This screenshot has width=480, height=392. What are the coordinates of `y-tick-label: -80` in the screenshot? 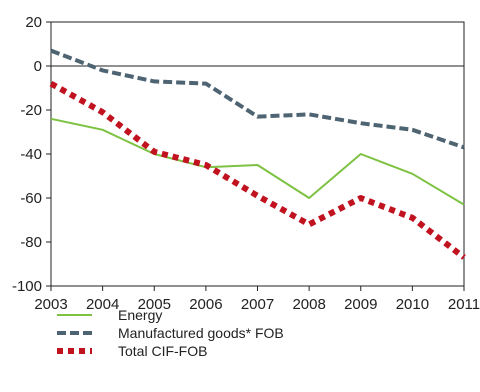 It's located at (31, 242).